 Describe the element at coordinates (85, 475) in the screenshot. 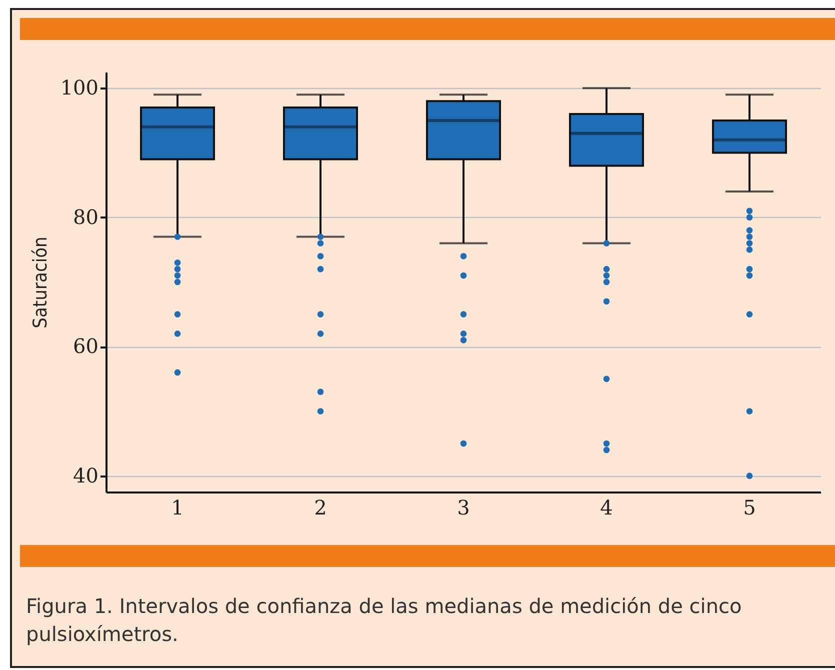

I see `y-tick-label: 40` at that location.